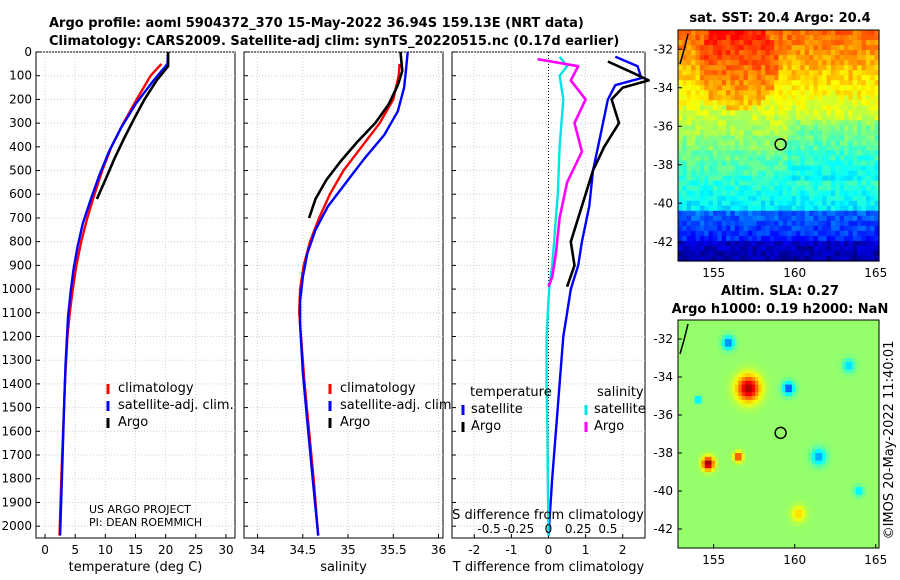 The width and height of the screenshot is (900, 580). I want to click on depth-tick-label: 1200, so click(16, 336).